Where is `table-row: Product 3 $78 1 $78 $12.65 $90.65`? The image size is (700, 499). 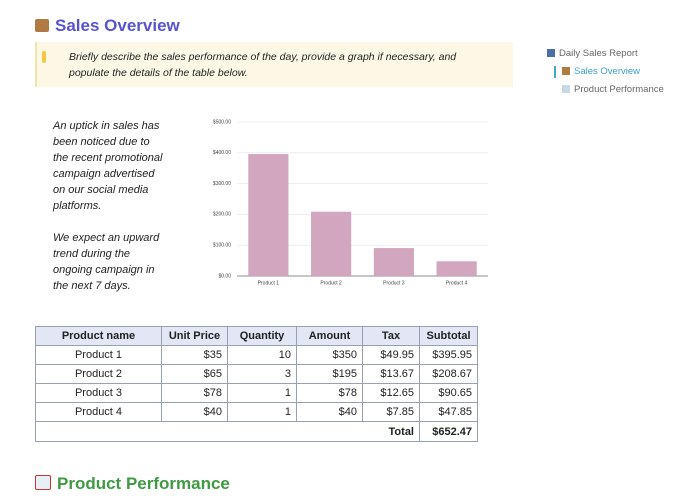
table-row: Product 3 $78 1 $78 $12.65 $90.65 is located at coordinates (256, 393).